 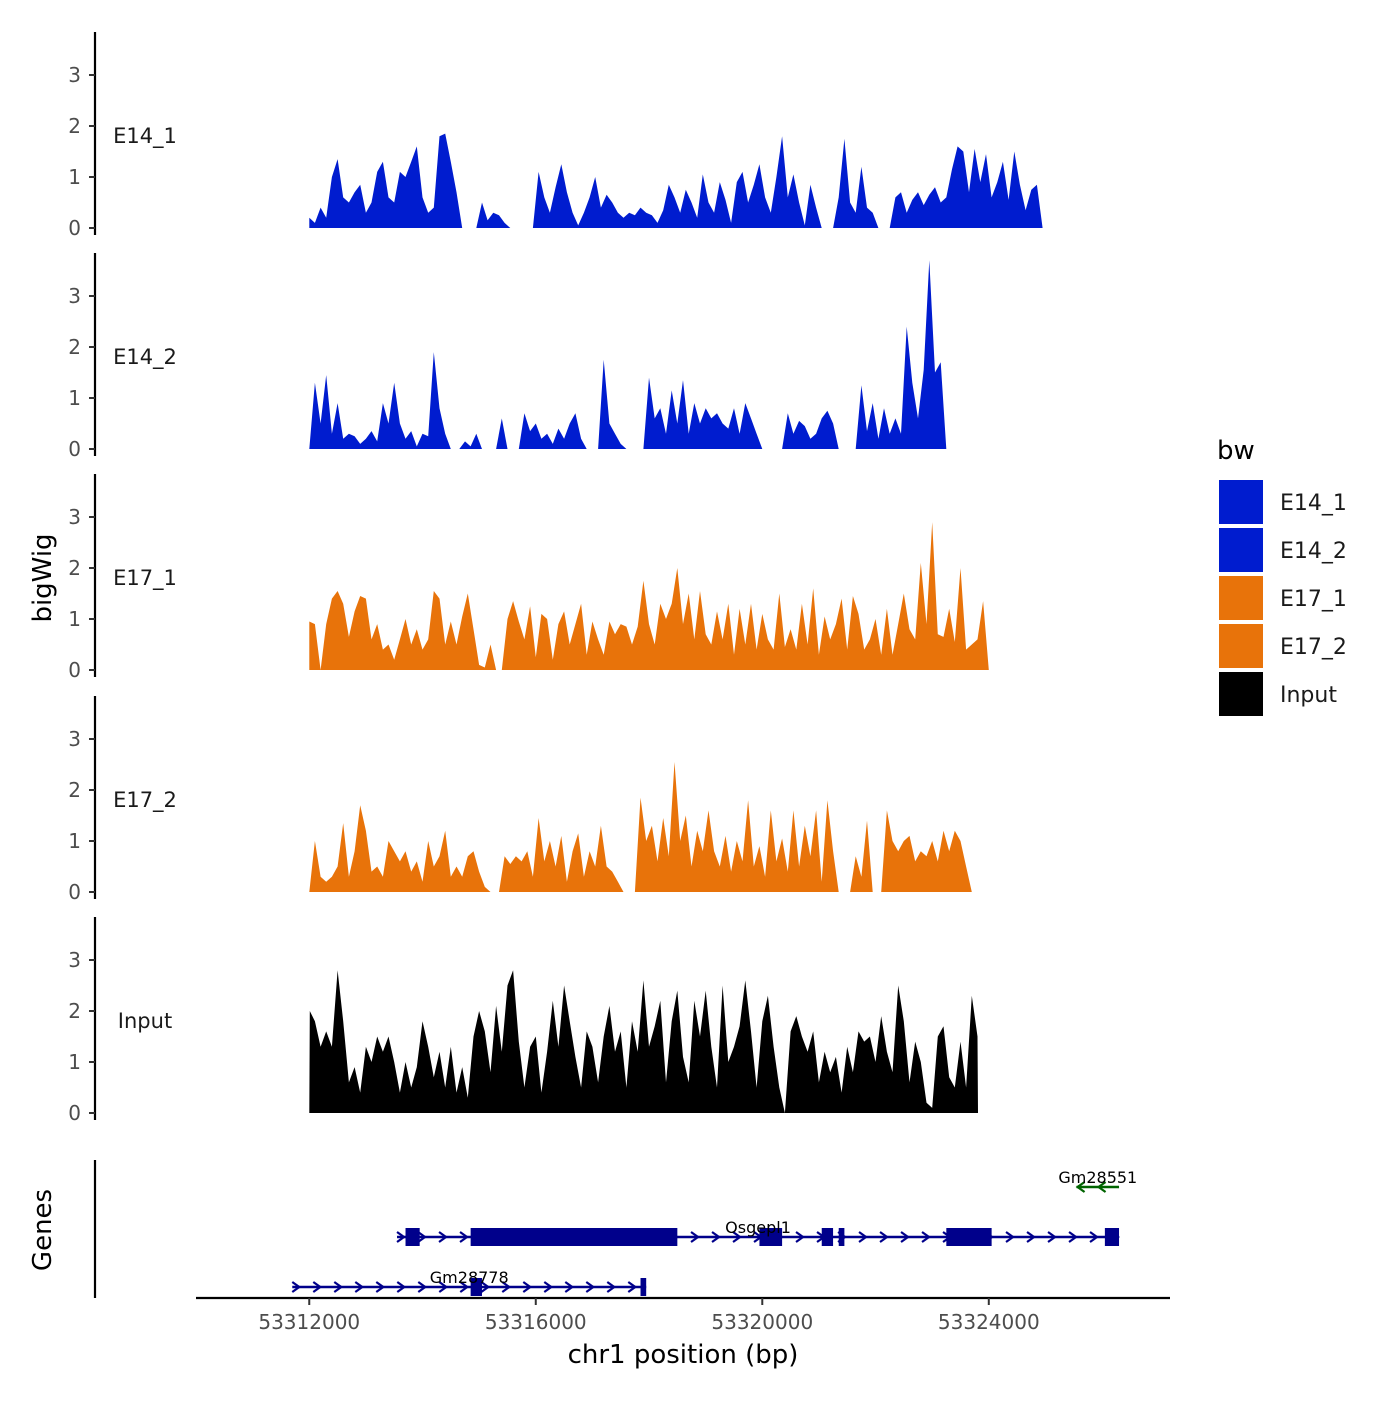 What do you see at coordinates (762, 1322) in the screenshot?
I see `x-tick-label: 53320000` at bounding box center [762, 1322].